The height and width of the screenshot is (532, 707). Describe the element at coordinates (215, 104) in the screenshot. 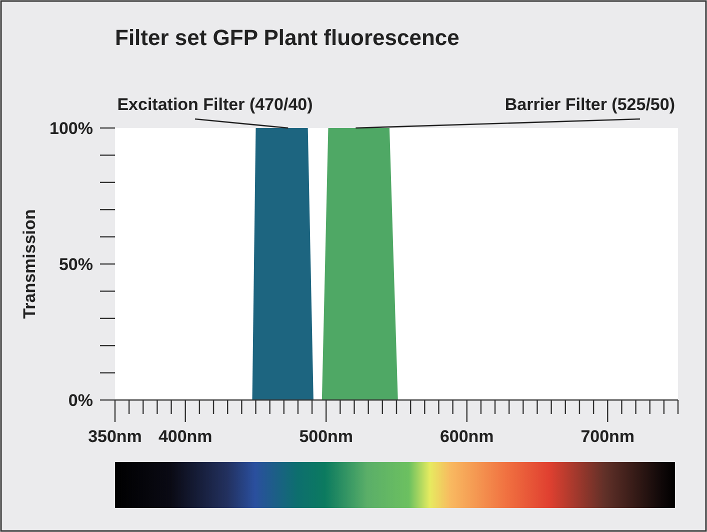

I see `annotation: Excitation Filter (470/40)` at that location.